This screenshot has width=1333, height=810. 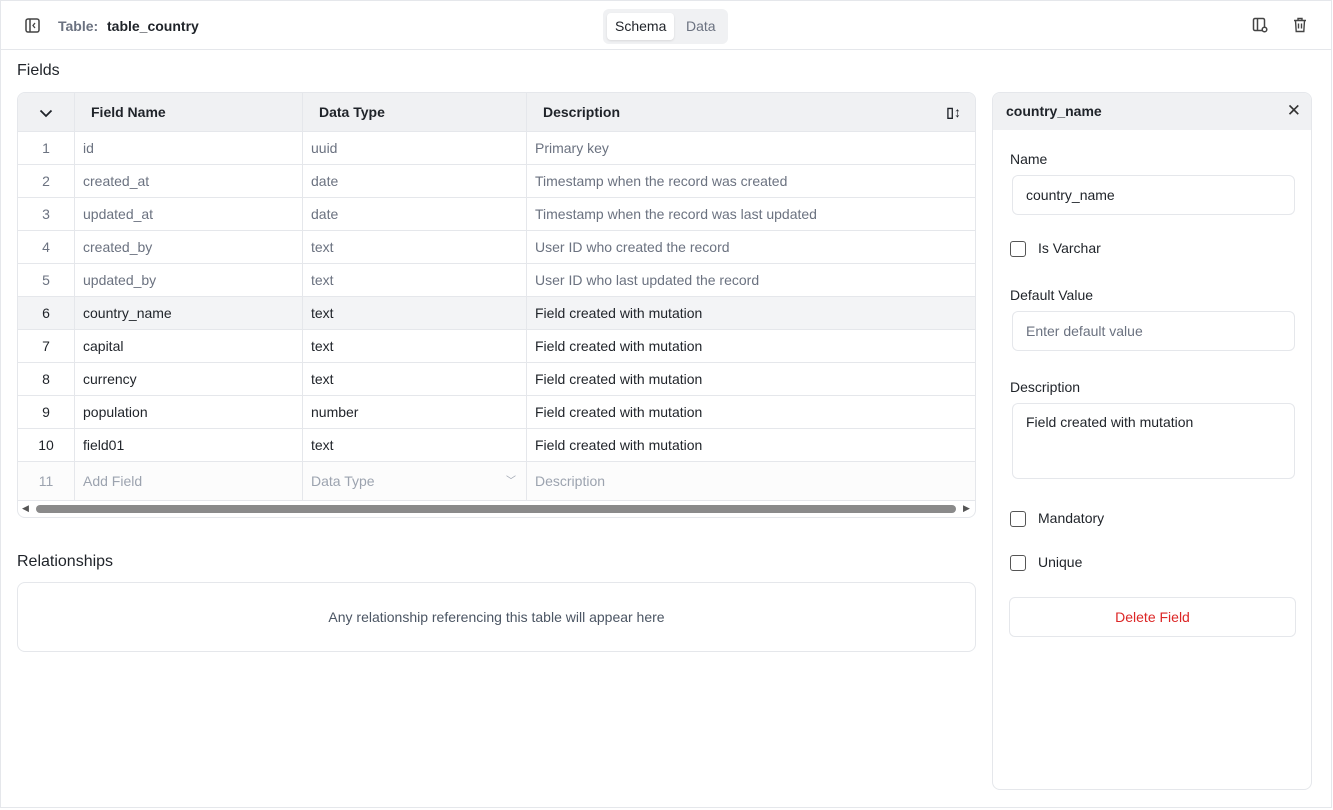 I want to click on add-field-input: Add Field, so click(x=189, y=481).